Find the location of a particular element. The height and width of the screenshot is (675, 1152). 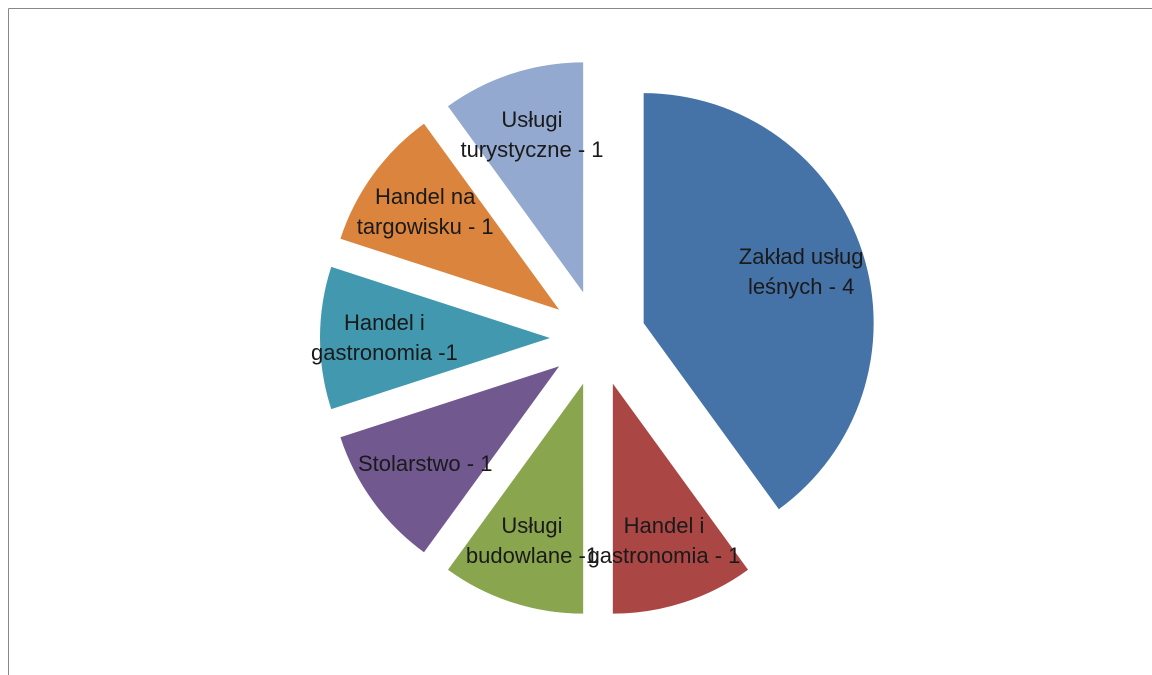

slice-label: Handel i gastronomia -1 is located at coordinates (384, 337).